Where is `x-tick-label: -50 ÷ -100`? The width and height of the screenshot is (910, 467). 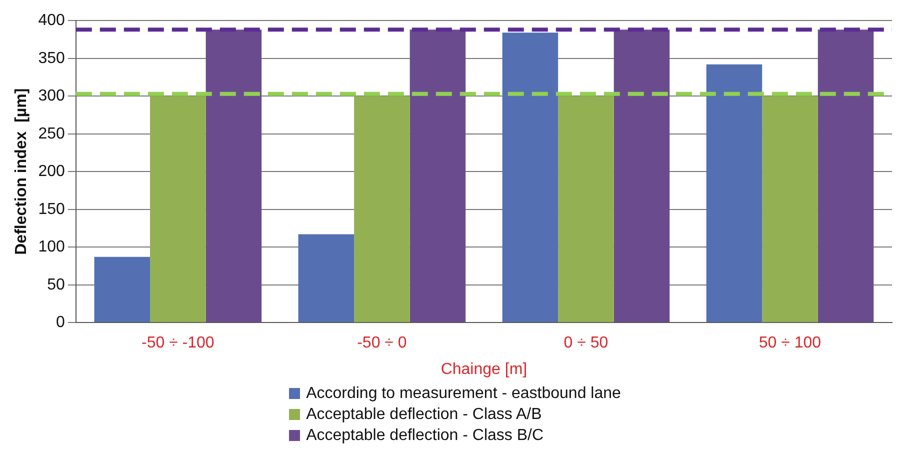
x-tick-label: -50 ÷ -100 is located at coordinates (177, 343).